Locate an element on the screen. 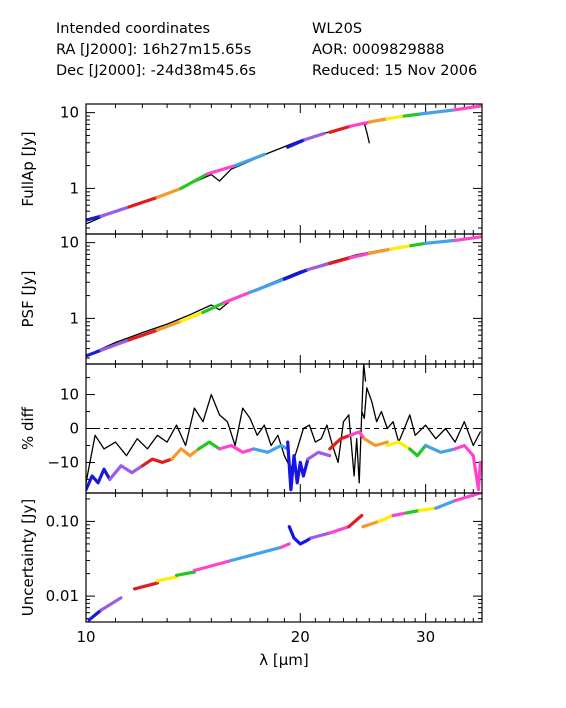 The width and height of the screenshot is (566, 708). y-tick-label-1: 1 is located at coordinates (74, 318).